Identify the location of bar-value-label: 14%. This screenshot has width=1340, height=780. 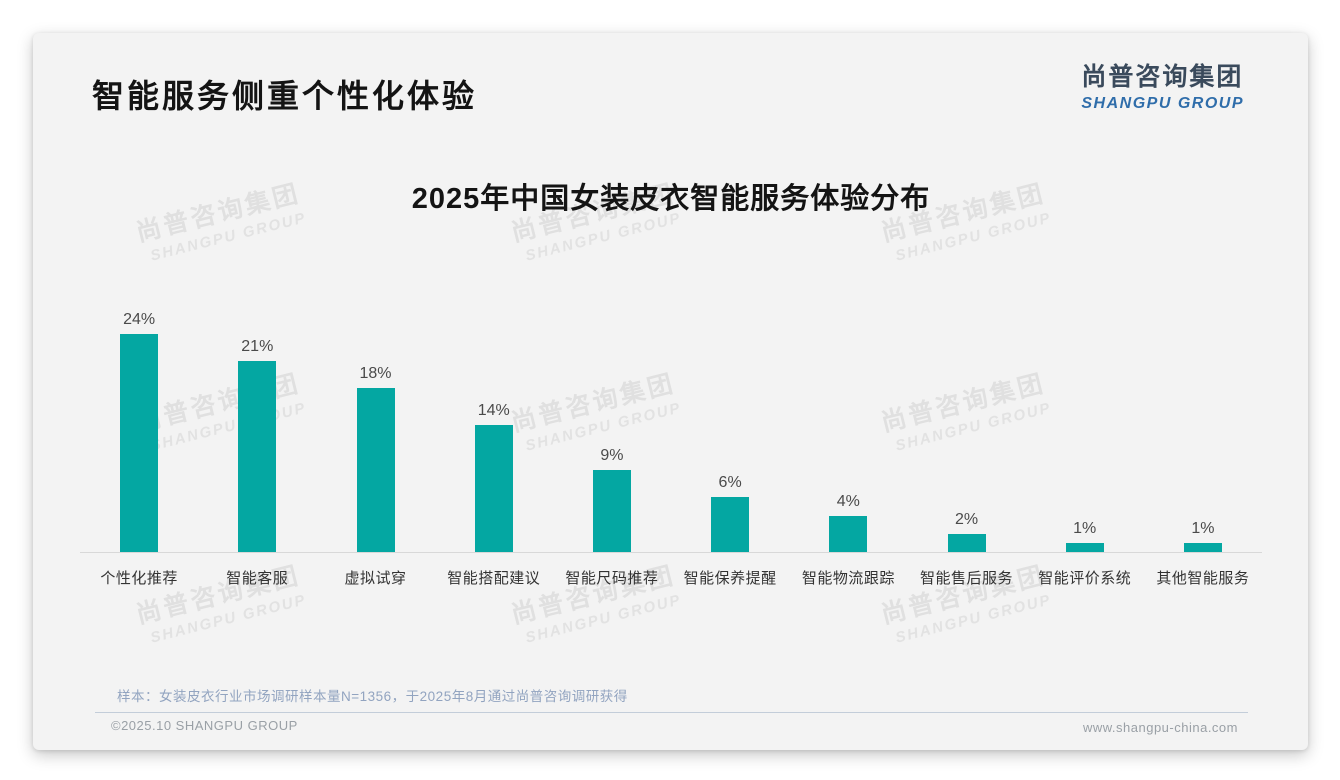
(493, 410).